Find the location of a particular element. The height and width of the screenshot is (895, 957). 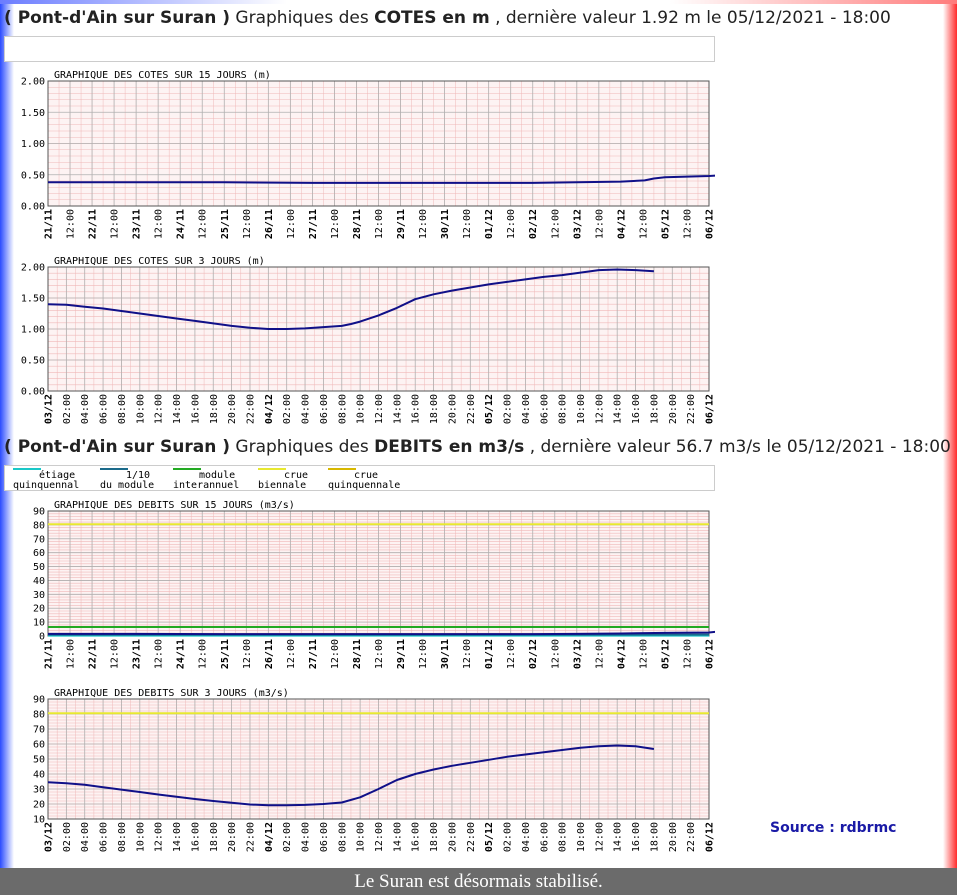

y-tick-label: 60 is located at coordinates (39, 745).